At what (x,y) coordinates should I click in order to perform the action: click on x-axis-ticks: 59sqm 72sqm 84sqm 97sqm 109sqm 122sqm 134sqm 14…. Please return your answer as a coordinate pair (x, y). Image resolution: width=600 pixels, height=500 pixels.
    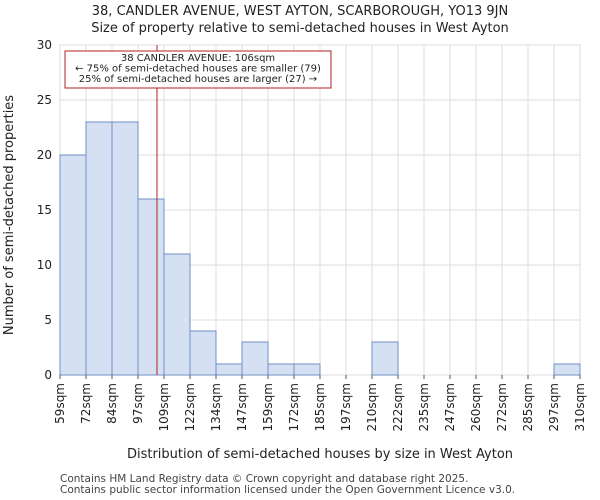
    Looking at the image, I should click on (320, 403).